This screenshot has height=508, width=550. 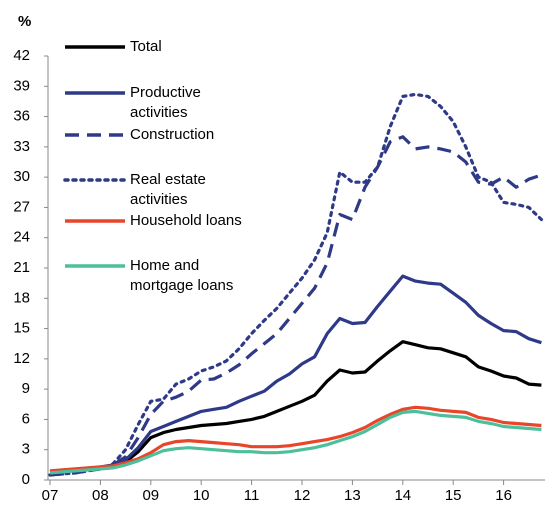 I want to click on y-tick-label: 3, so click(x=26, y=449).